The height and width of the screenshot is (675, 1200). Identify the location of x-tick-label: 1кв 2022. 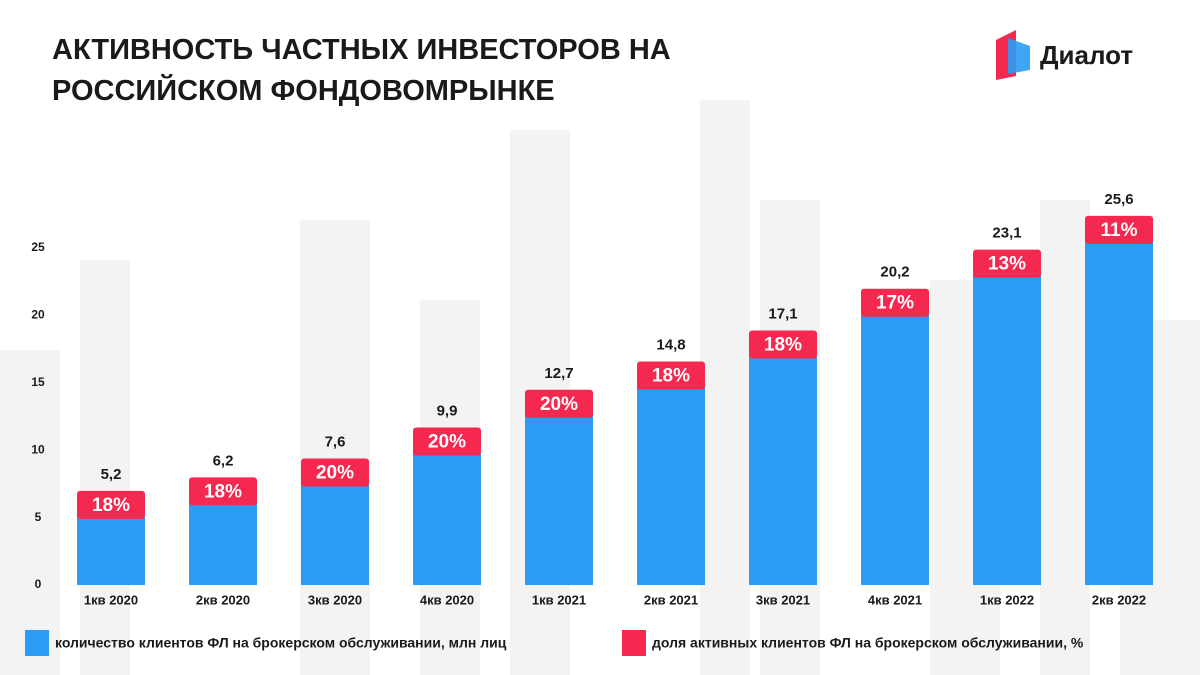
(1007, 599).